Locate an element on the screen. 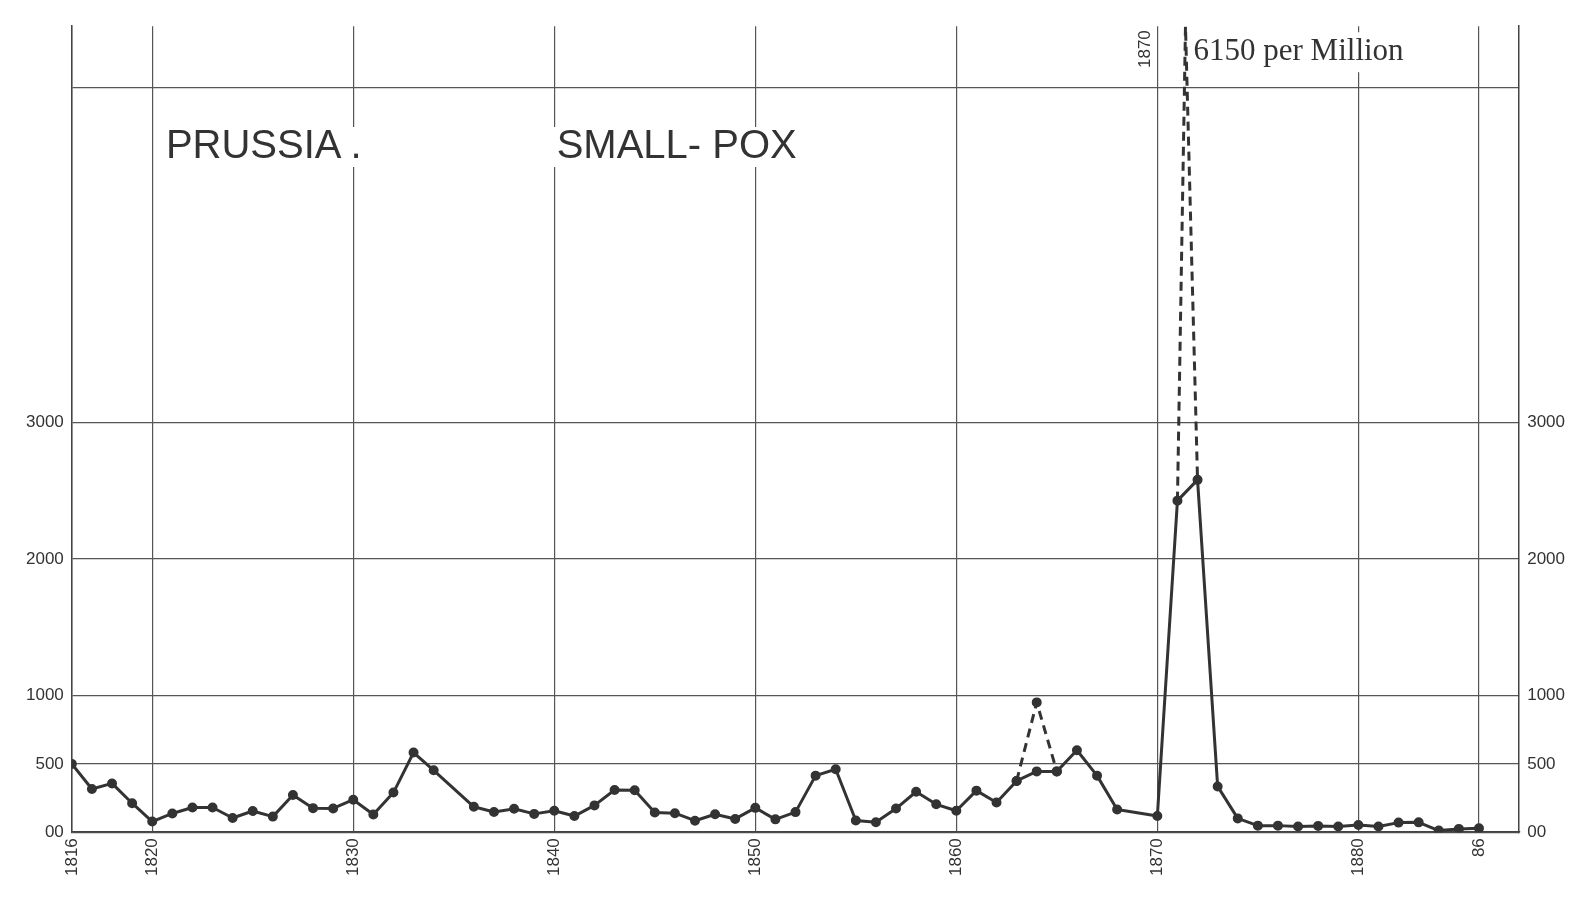 This screenshot has width=1595, height=903. x-tick-label: 1850 is located at coordinates (754, 857).